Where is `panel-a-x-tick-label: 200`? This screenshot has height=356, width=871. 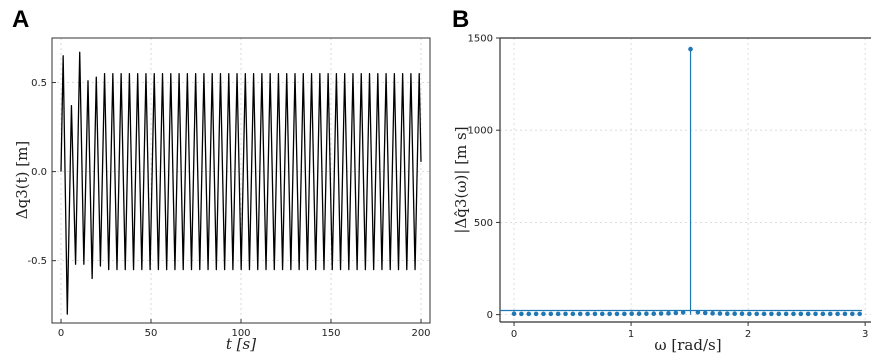
panel-a-x-tick-label: 200 is located at coordinates (420, 333).